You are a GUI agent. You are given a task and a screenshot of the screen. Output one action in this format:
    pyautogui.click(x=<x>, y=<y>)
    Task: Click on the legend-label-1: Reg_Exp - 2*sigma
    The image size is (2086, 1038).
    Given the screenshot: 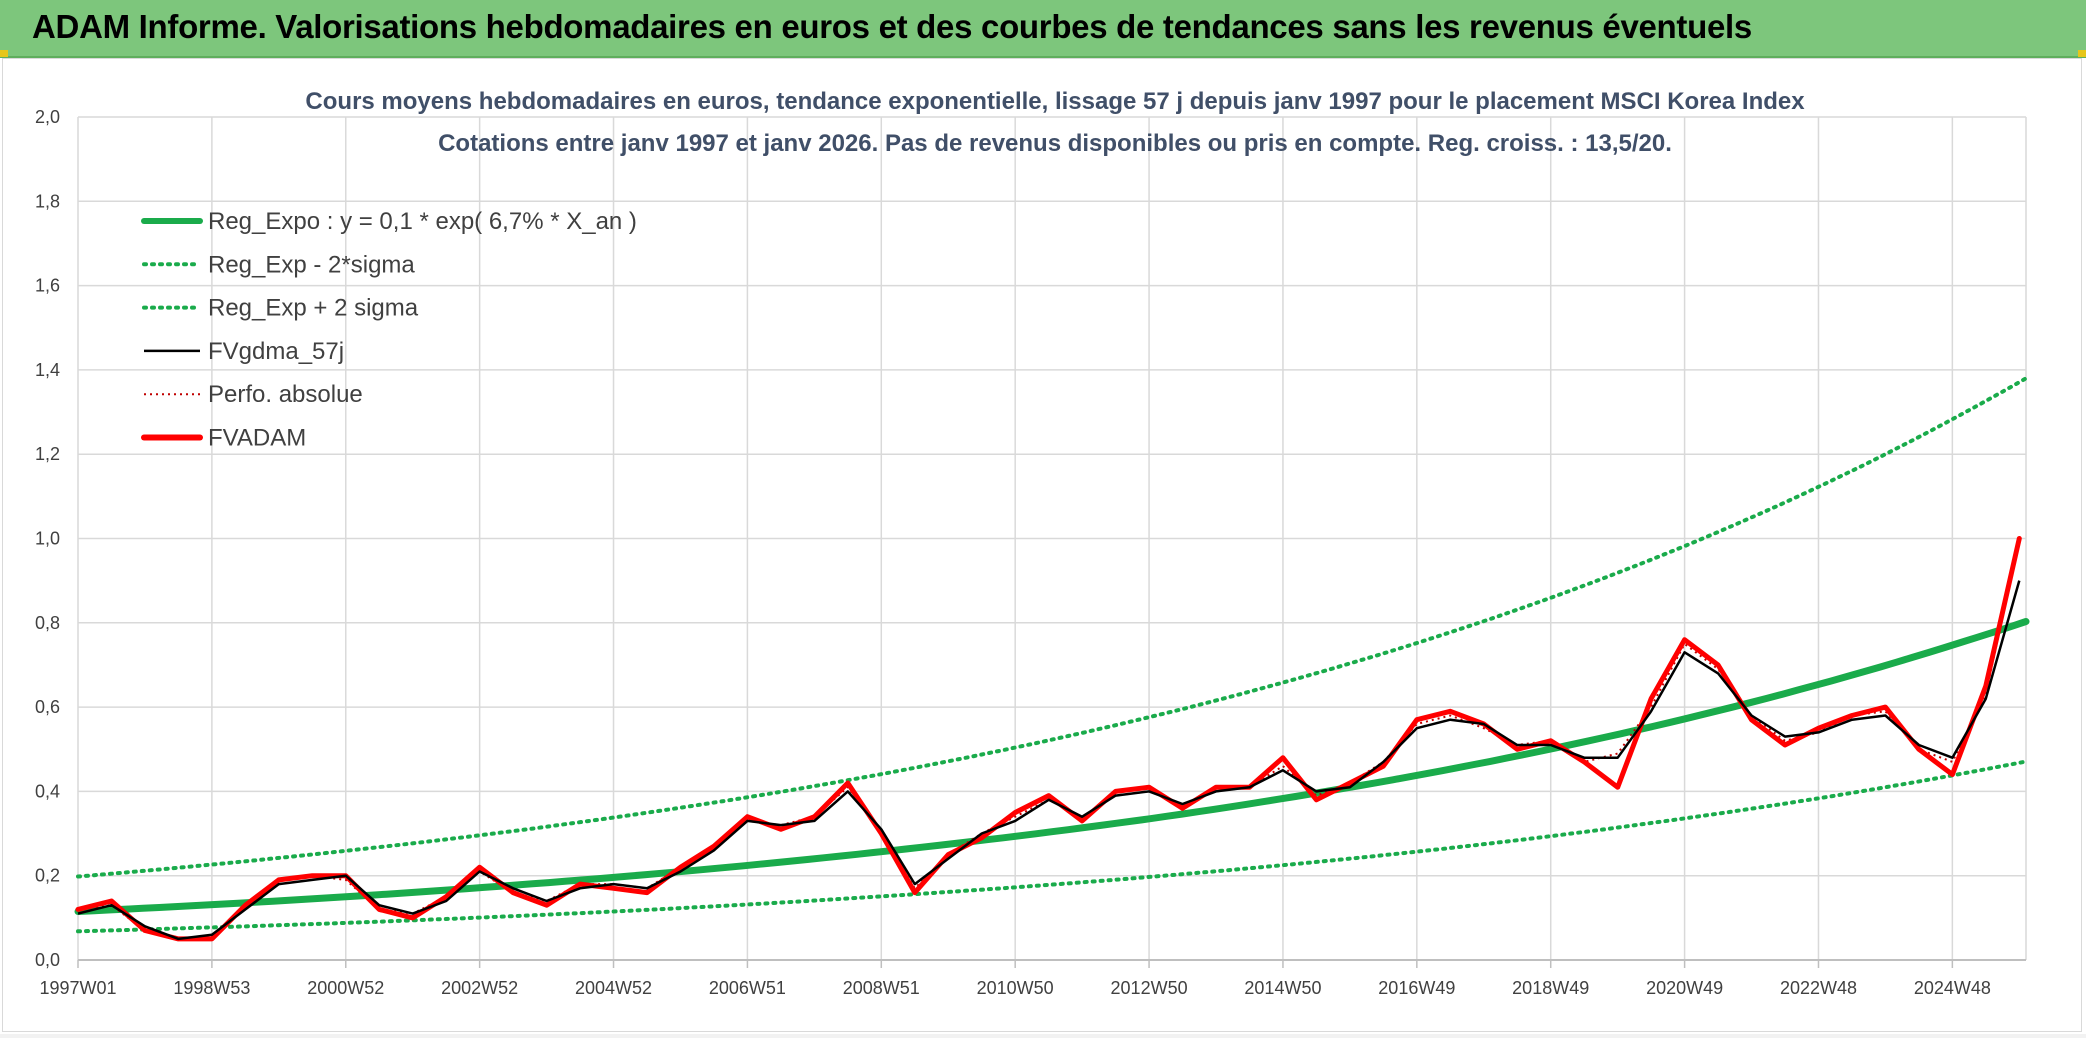 What is the action you would take?
    pyautogui.click(x=311, y=264)
    